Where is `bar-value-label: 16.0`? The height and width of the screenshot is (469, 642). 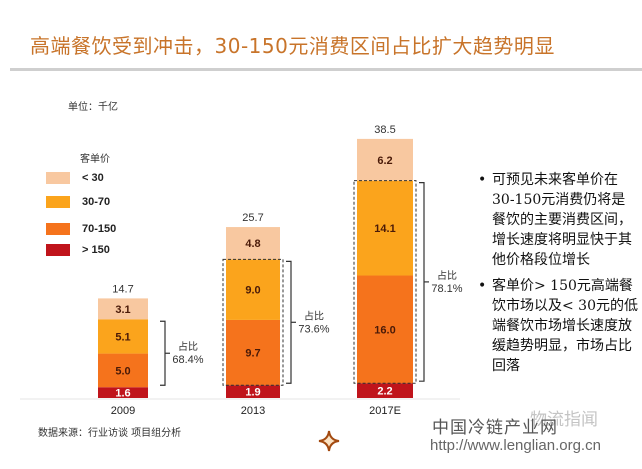 bar-value-label: 16.0 is located at coordinates (384, 330).